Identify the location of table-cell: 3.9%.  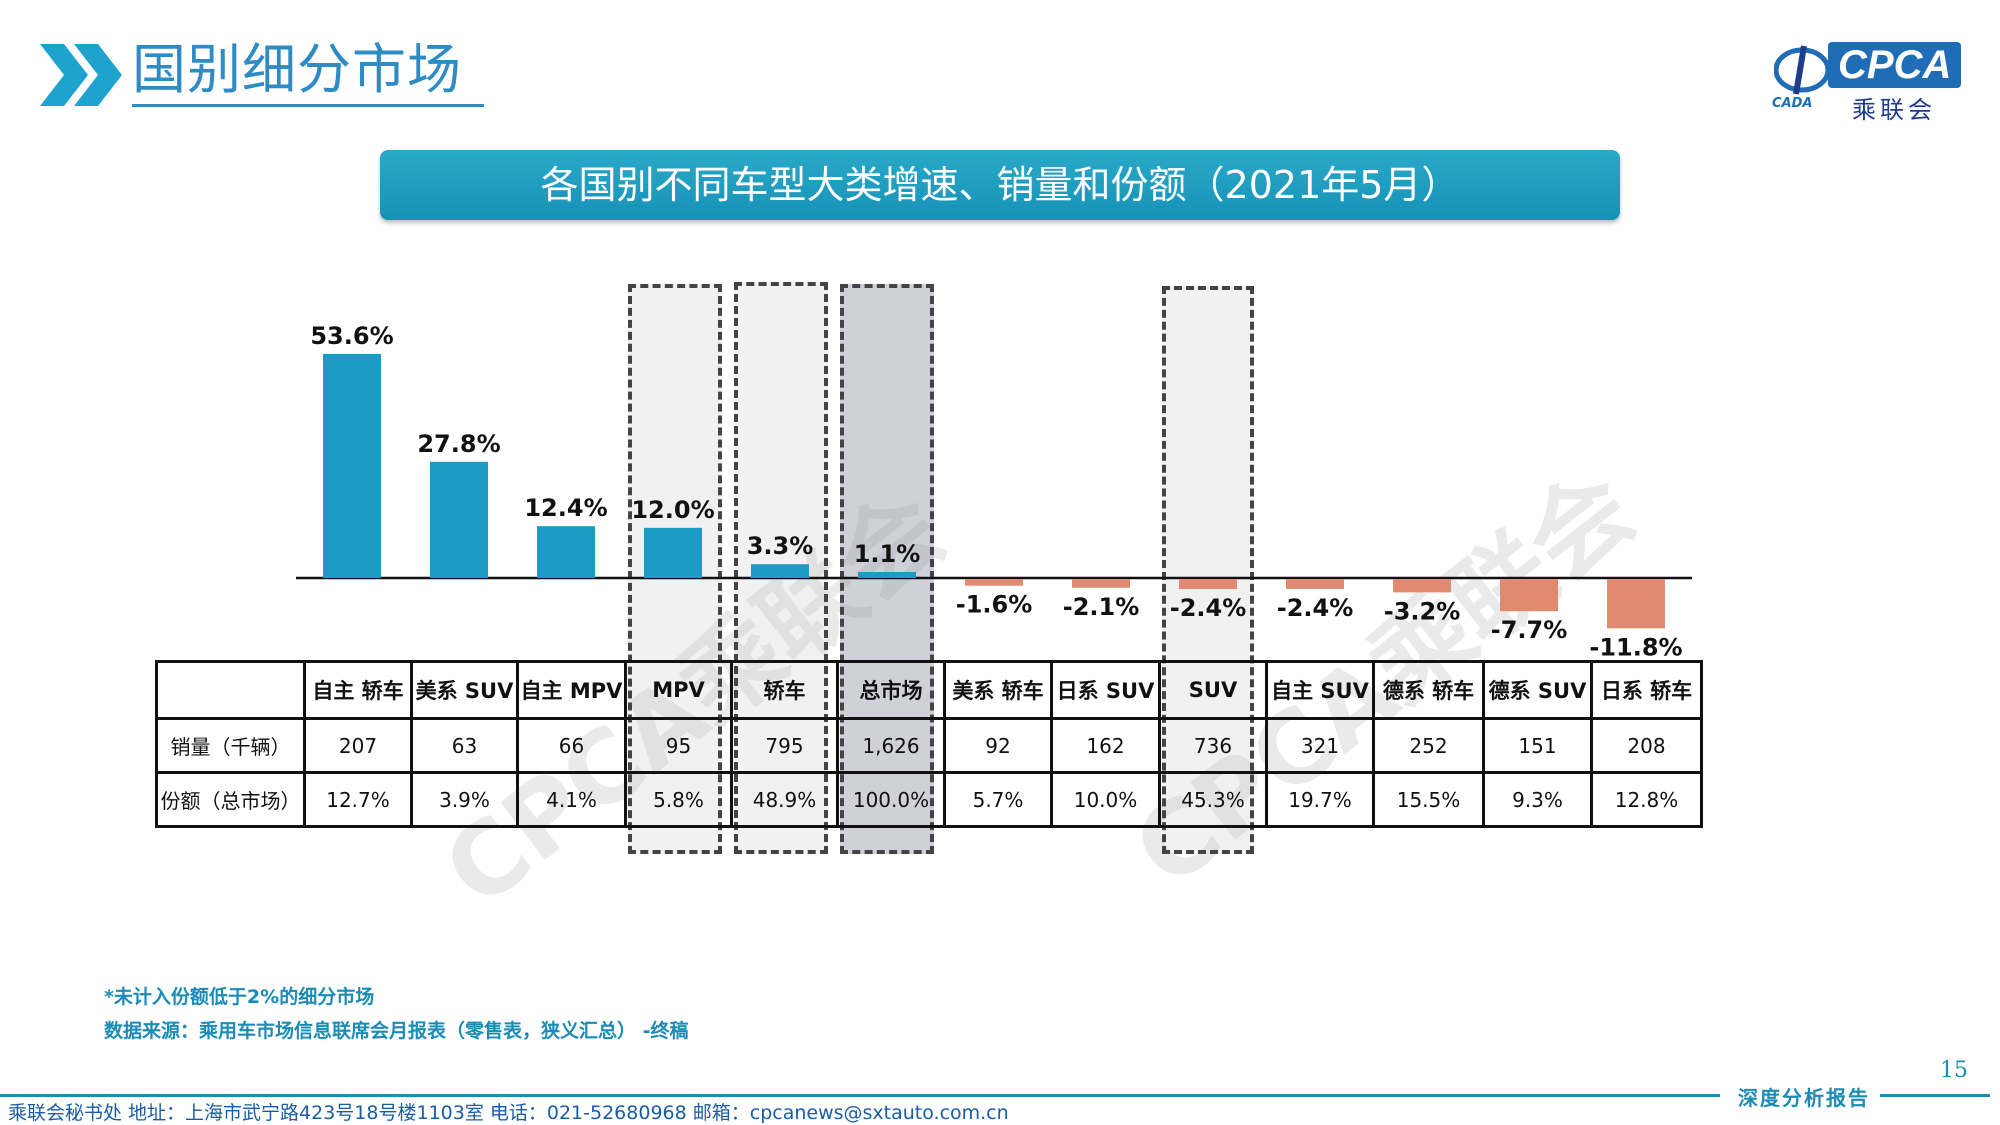
(464, 799).